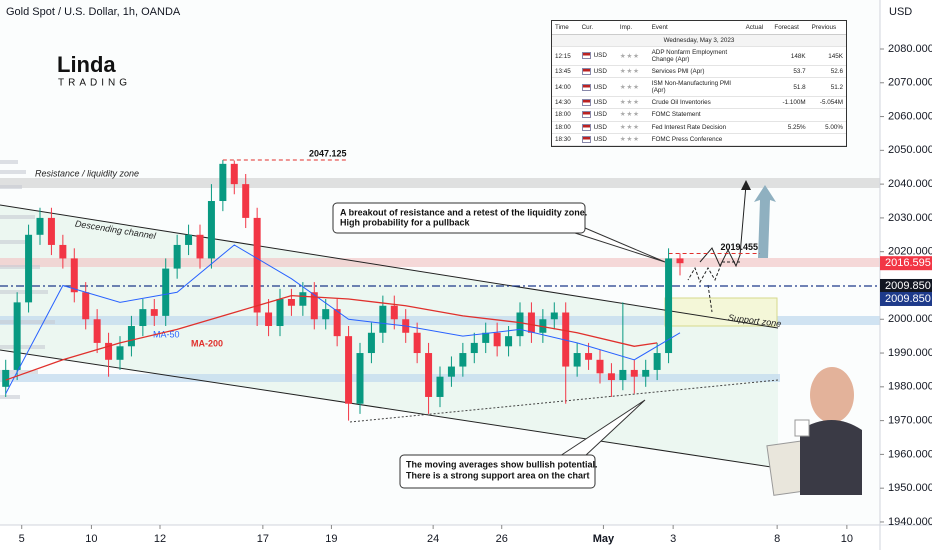 The image size is (932, 550). I want to click on x-tick-label: 17, so click(263, 539).